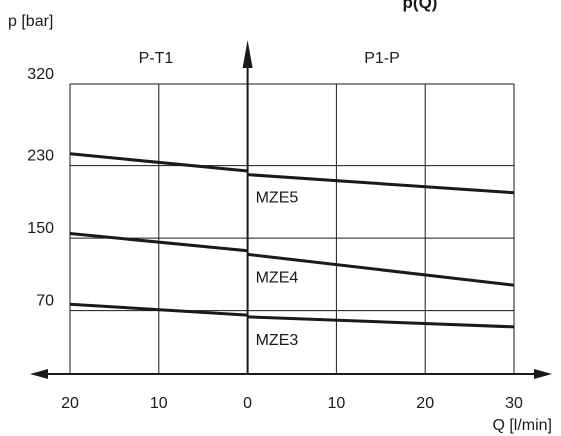 The width and height of the screenshot is (561, 436). What do you see at coordinates (381, 322) in the screenshot?
I see `series-line-mze3-right` at bounding box center [381, 322].